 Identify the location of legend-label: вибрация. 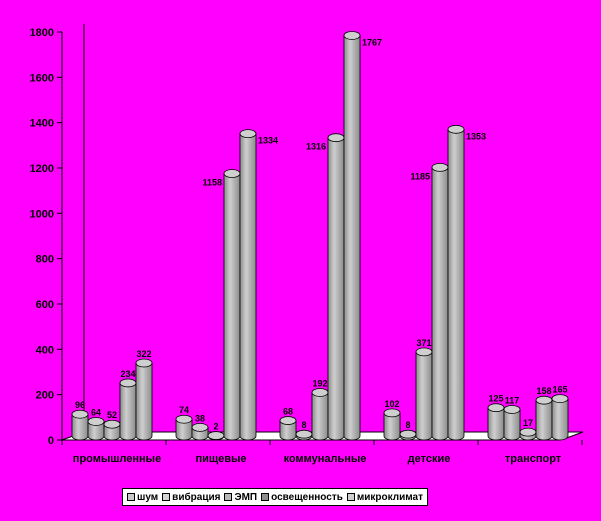
(196, 497).